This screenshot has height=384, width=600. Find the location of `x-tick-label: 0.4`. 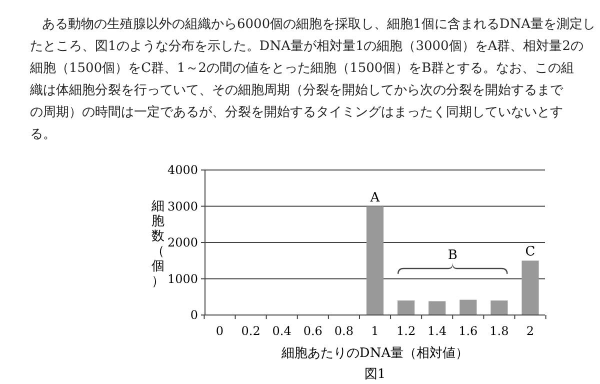

x-tick-label: 0.4 is located at coordinates (282, 331).